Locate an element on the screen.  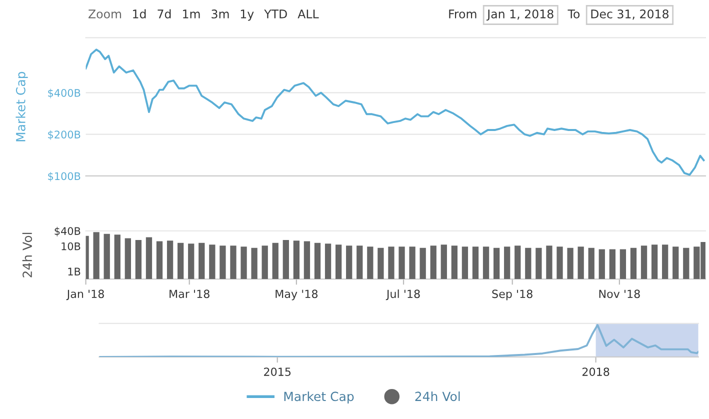
x-tick-label: Jan '18 is located at coordinates (85, 295).